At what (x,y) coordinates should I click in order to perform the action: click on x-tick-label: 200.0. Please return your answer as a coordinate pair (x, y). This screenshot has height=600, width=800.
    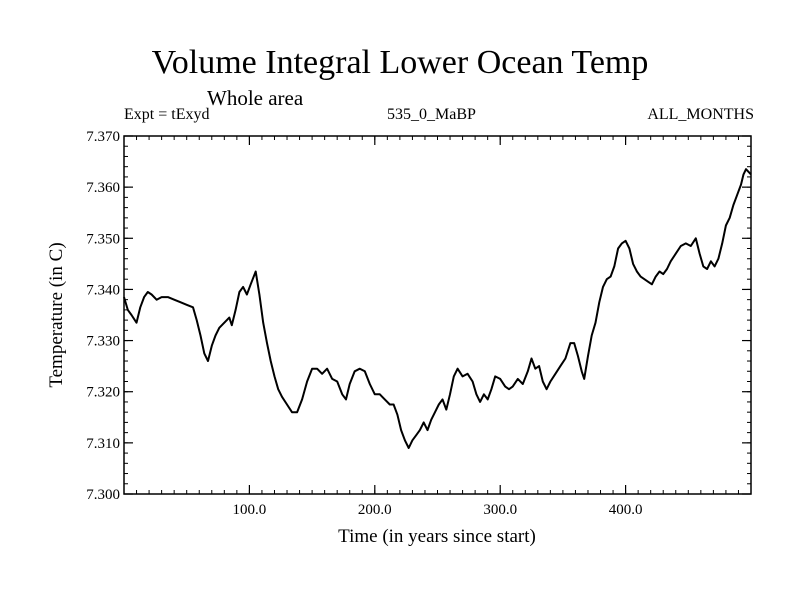
    Looking at the image, I should click on (375, 510).